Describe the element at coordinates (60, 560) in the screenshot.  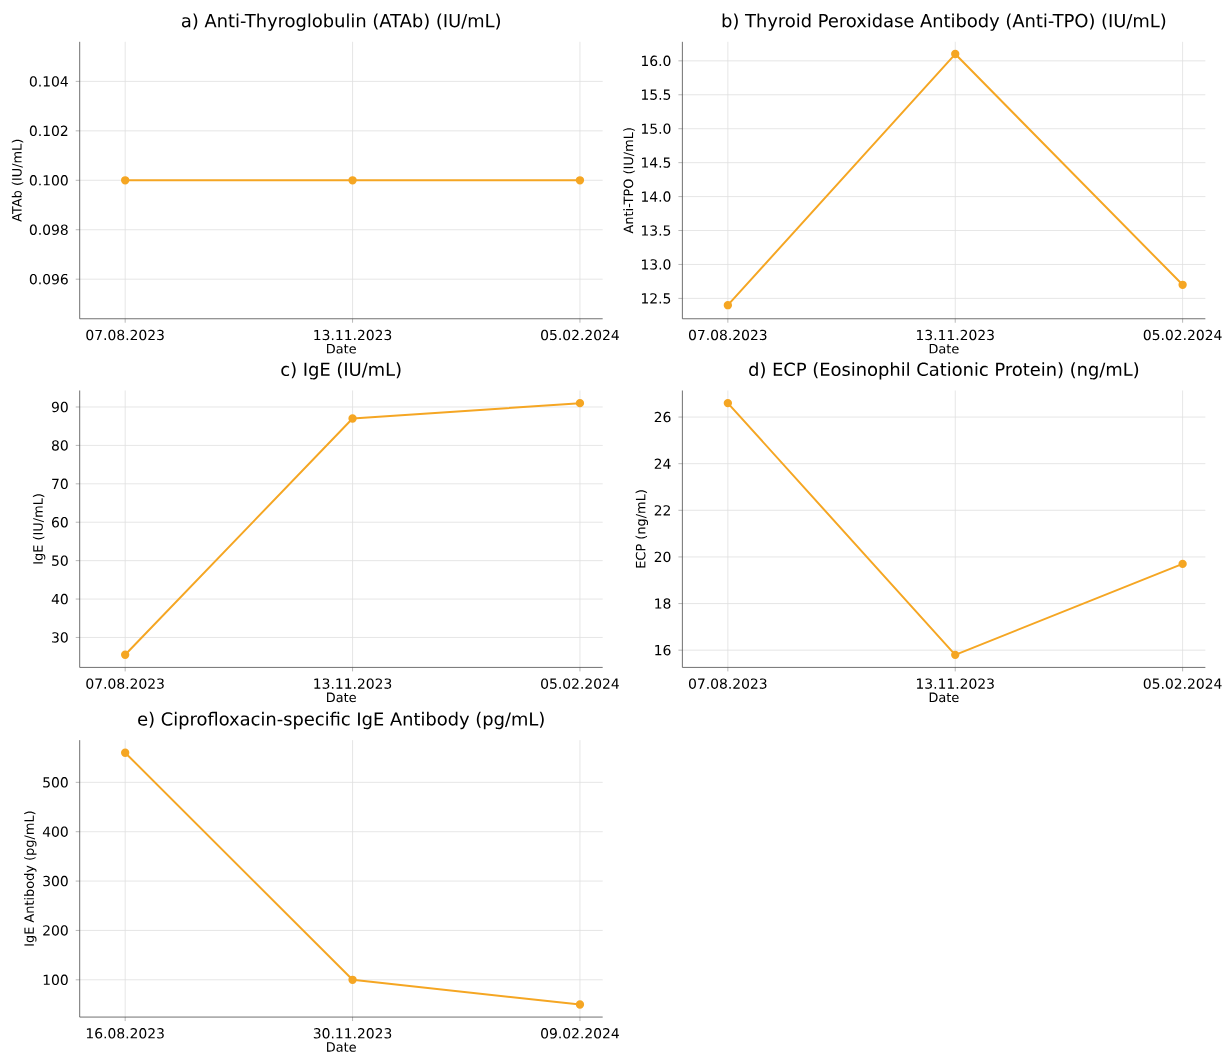
I see `y-tick-label: 50` at that location.